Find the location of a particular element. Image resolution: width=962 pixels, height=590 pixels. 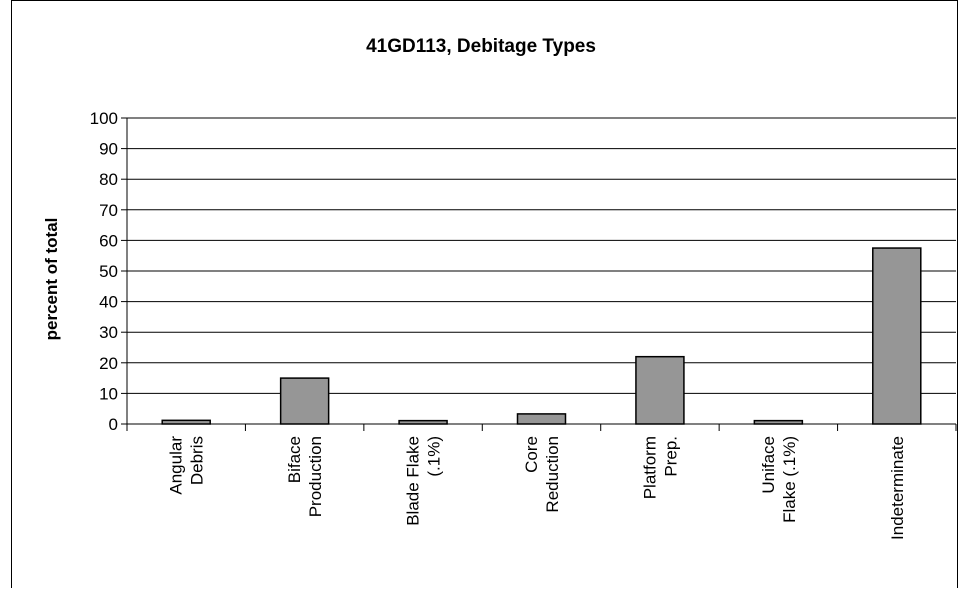

y-tick-label: 40 is located at coordinates (108, 302).